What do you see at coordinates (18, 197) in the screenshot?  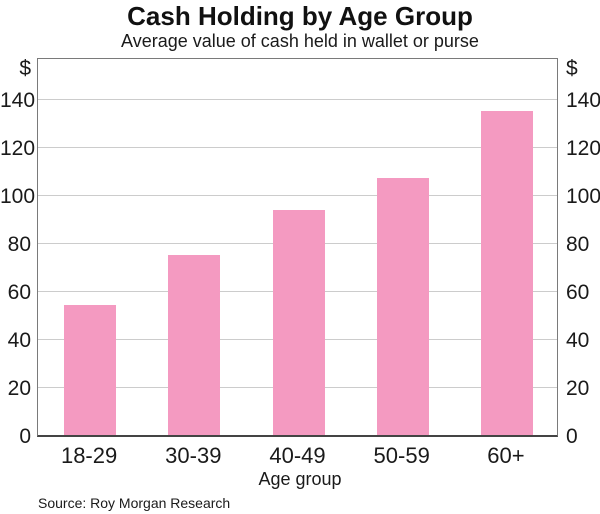 I see `y-tick-label-left-100: 100` at bounding box center [18, 197].